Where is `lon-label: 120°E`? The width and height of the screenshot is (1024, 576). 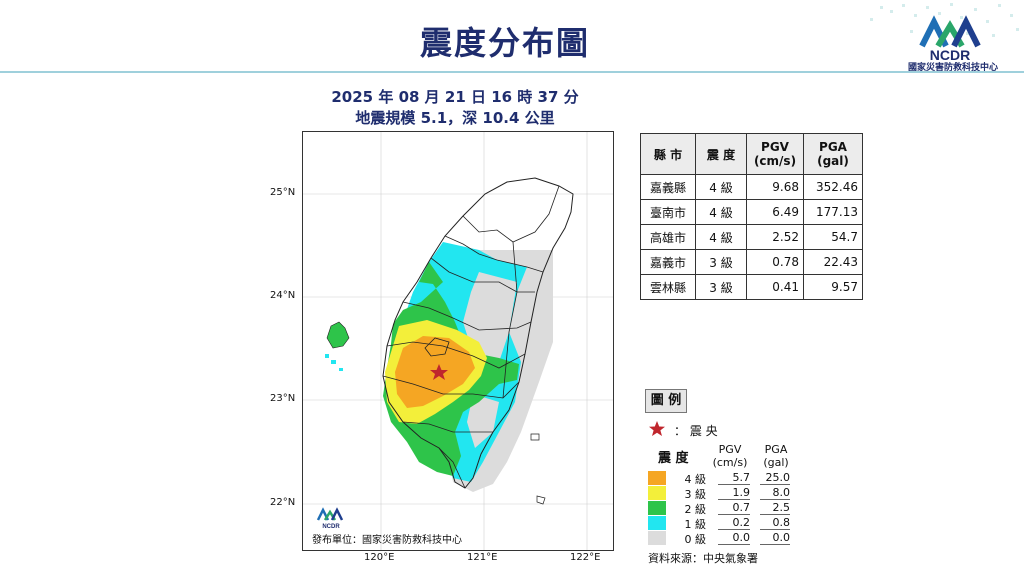 lon-label: 120°E is located at coordinates (379, 557).